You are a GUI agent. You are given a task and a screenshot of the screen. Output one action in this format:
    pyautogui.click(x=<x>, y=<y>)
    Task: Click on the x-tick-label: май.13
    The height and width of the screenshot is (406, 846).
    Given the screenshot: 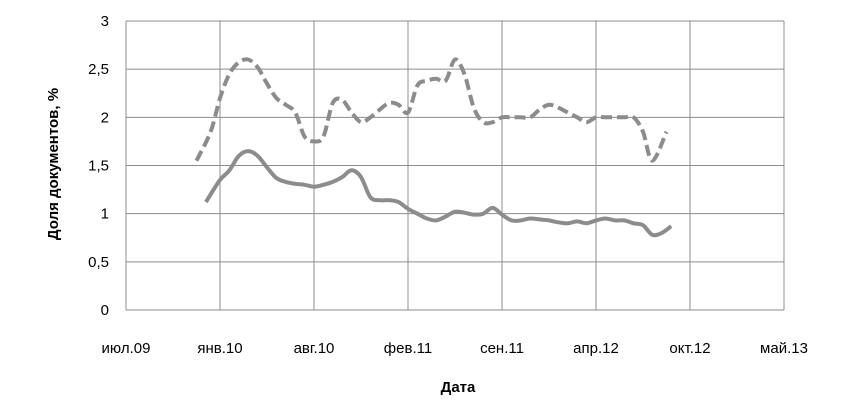 What is the action you would take?
    pyautogui.click(x=784, y=348)
    